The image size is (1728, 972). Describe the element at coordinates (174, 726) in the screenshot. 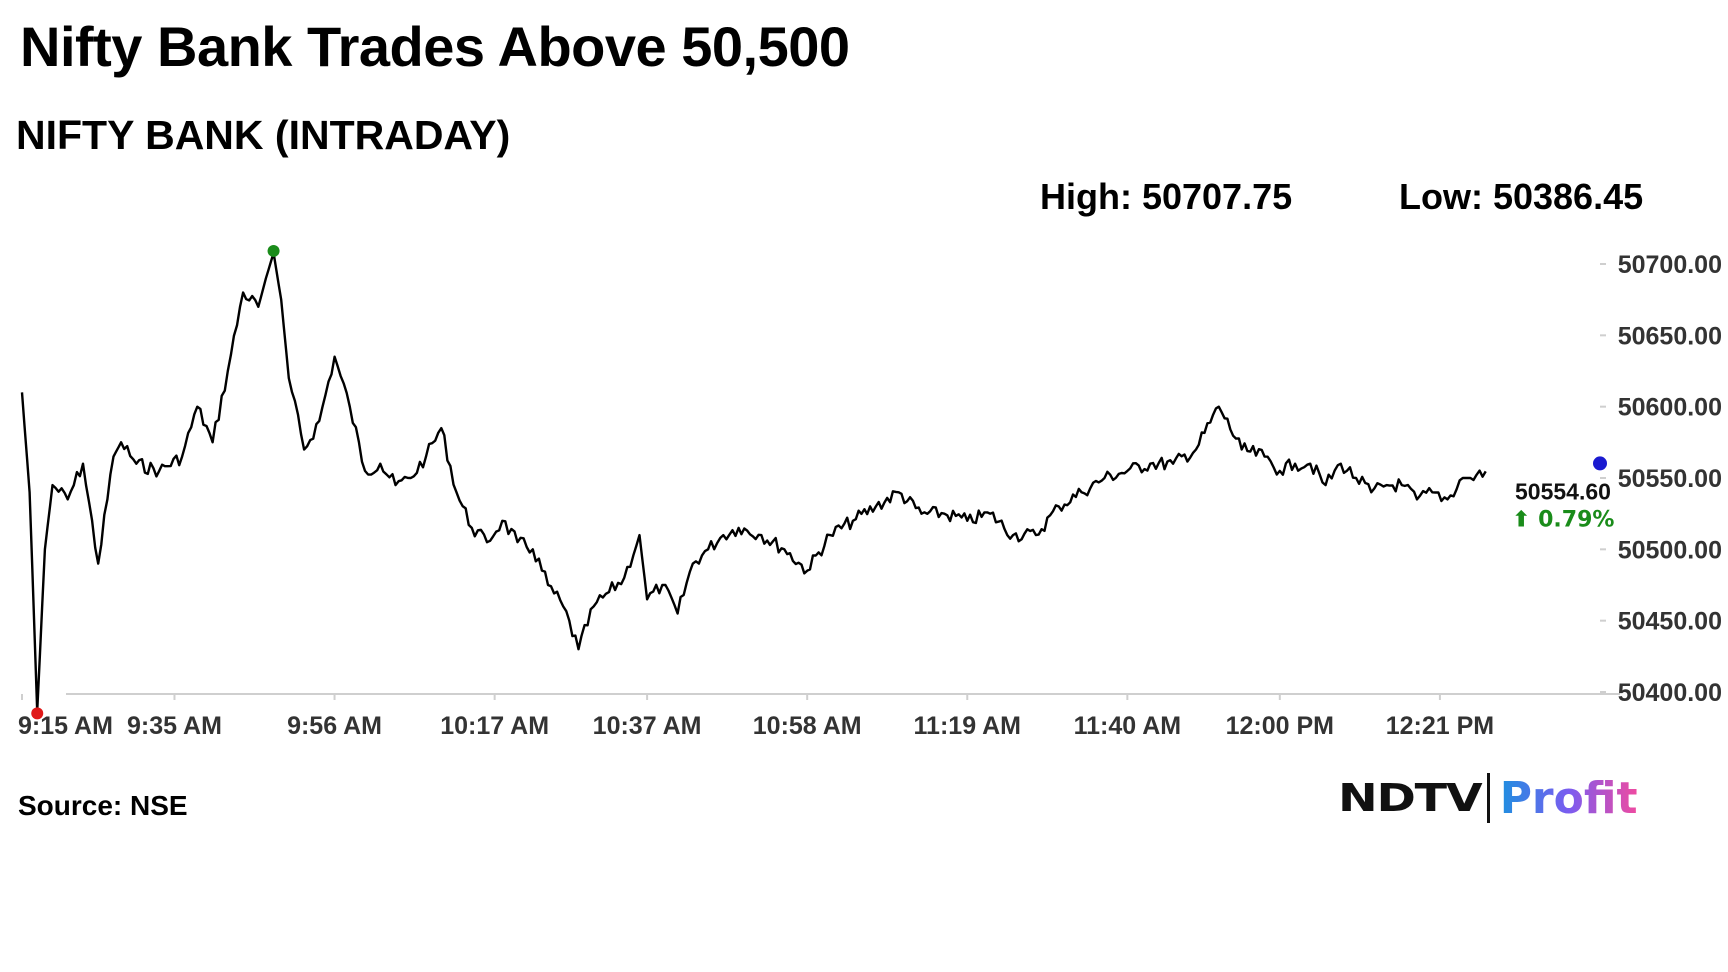

I see `x-tick-label: 9:35 AM` at that location.